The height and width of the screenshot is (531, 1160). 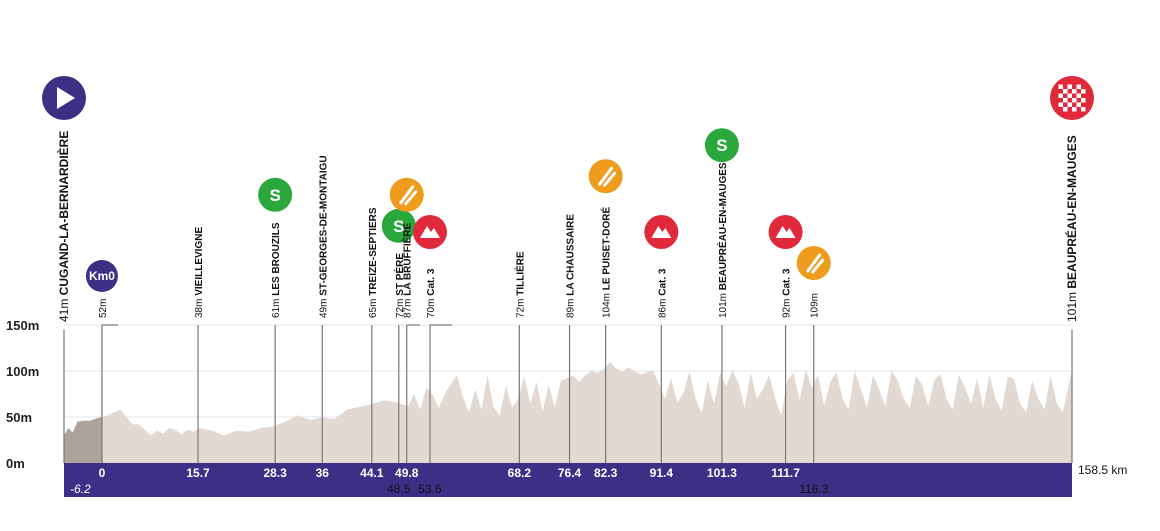 I want to click on waypoint-9: 72m TILLIÈRE 68.2, so click(x=520, y=365).